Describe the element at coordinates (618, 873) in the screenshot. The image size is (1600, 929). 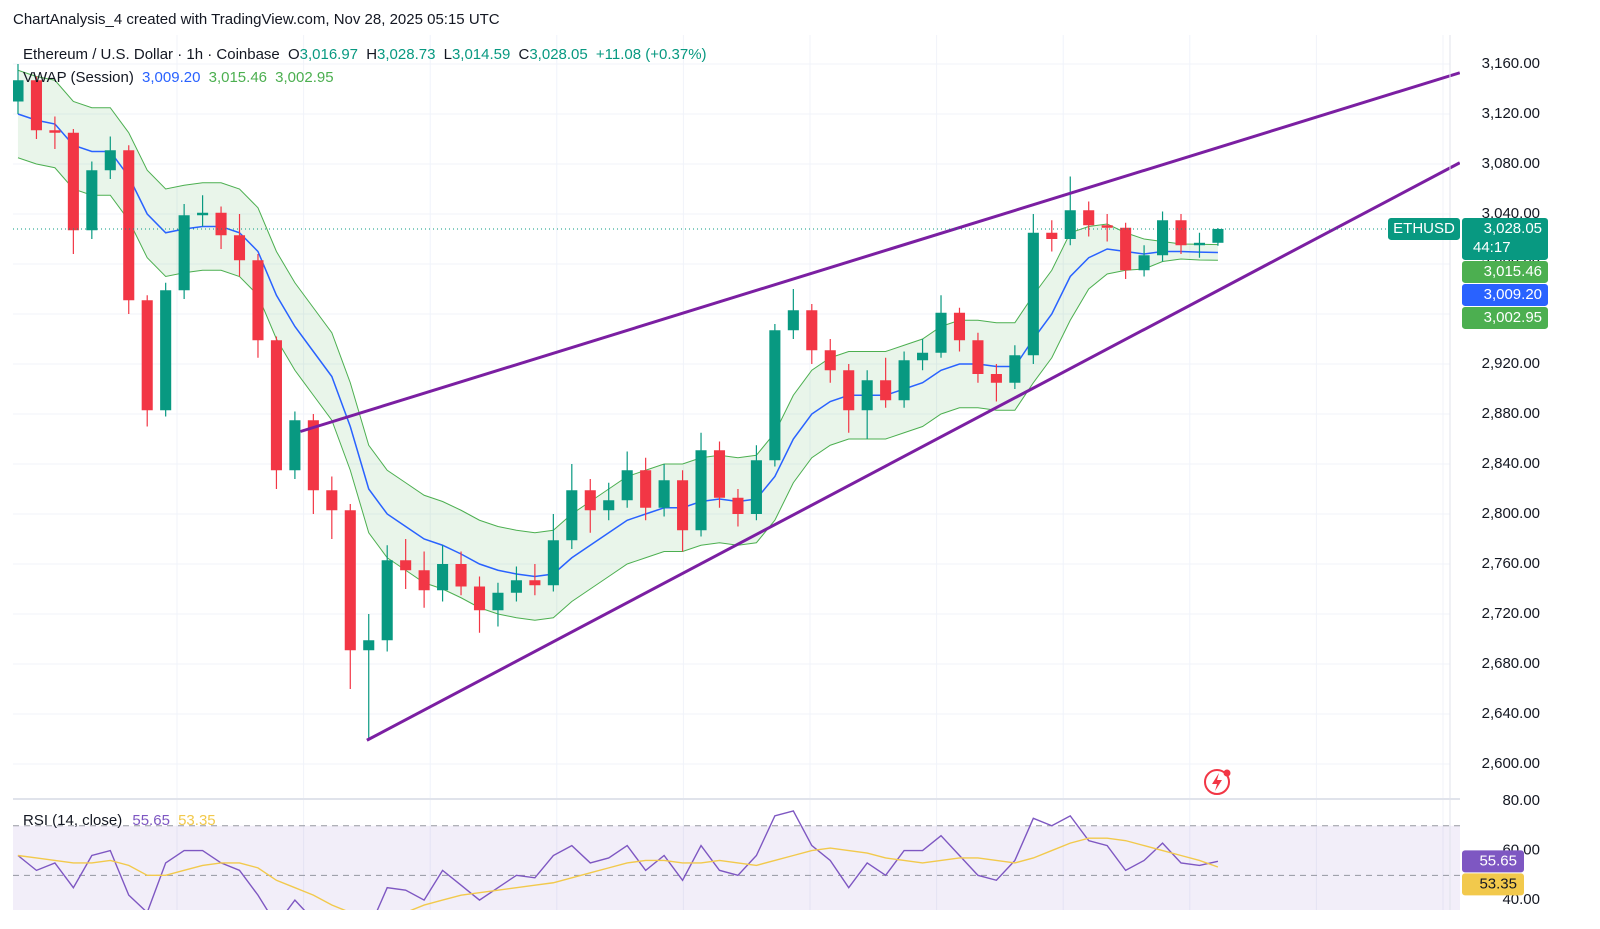
I see `rsi-ma-line` at that location.